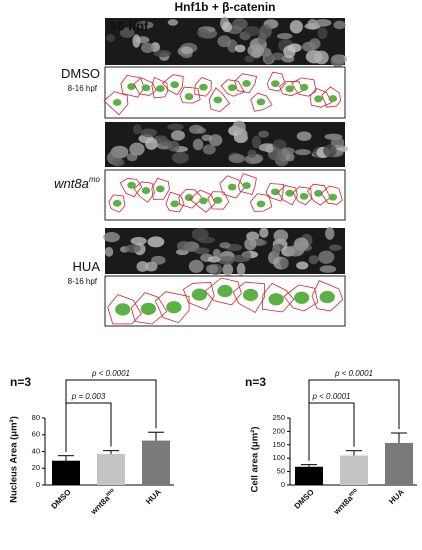 This screenshot has height=550, width=422. What do you see at coordinates (14, 459) in the screenshot?
I see `y-axis-label: Nucleus Area (μm²)` at bounding box center [14, 459].